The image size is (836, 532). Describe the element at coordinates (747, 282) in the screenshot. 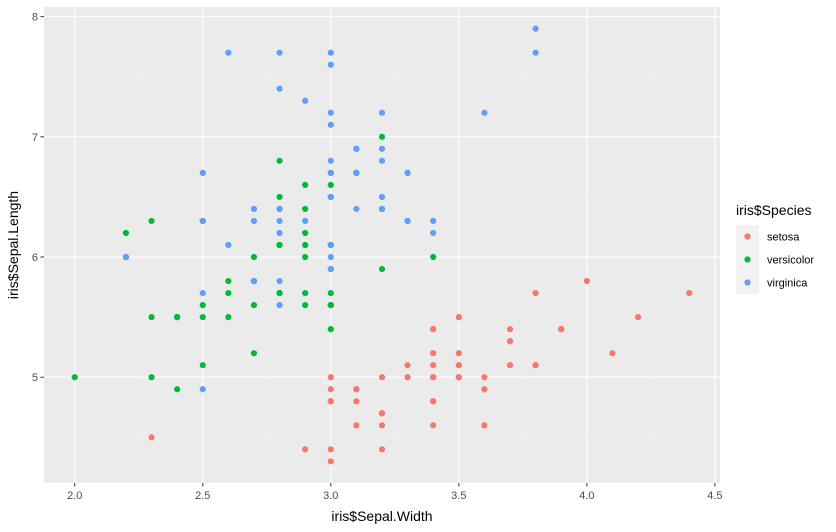

I see `legend-marker-virginica` at that location.